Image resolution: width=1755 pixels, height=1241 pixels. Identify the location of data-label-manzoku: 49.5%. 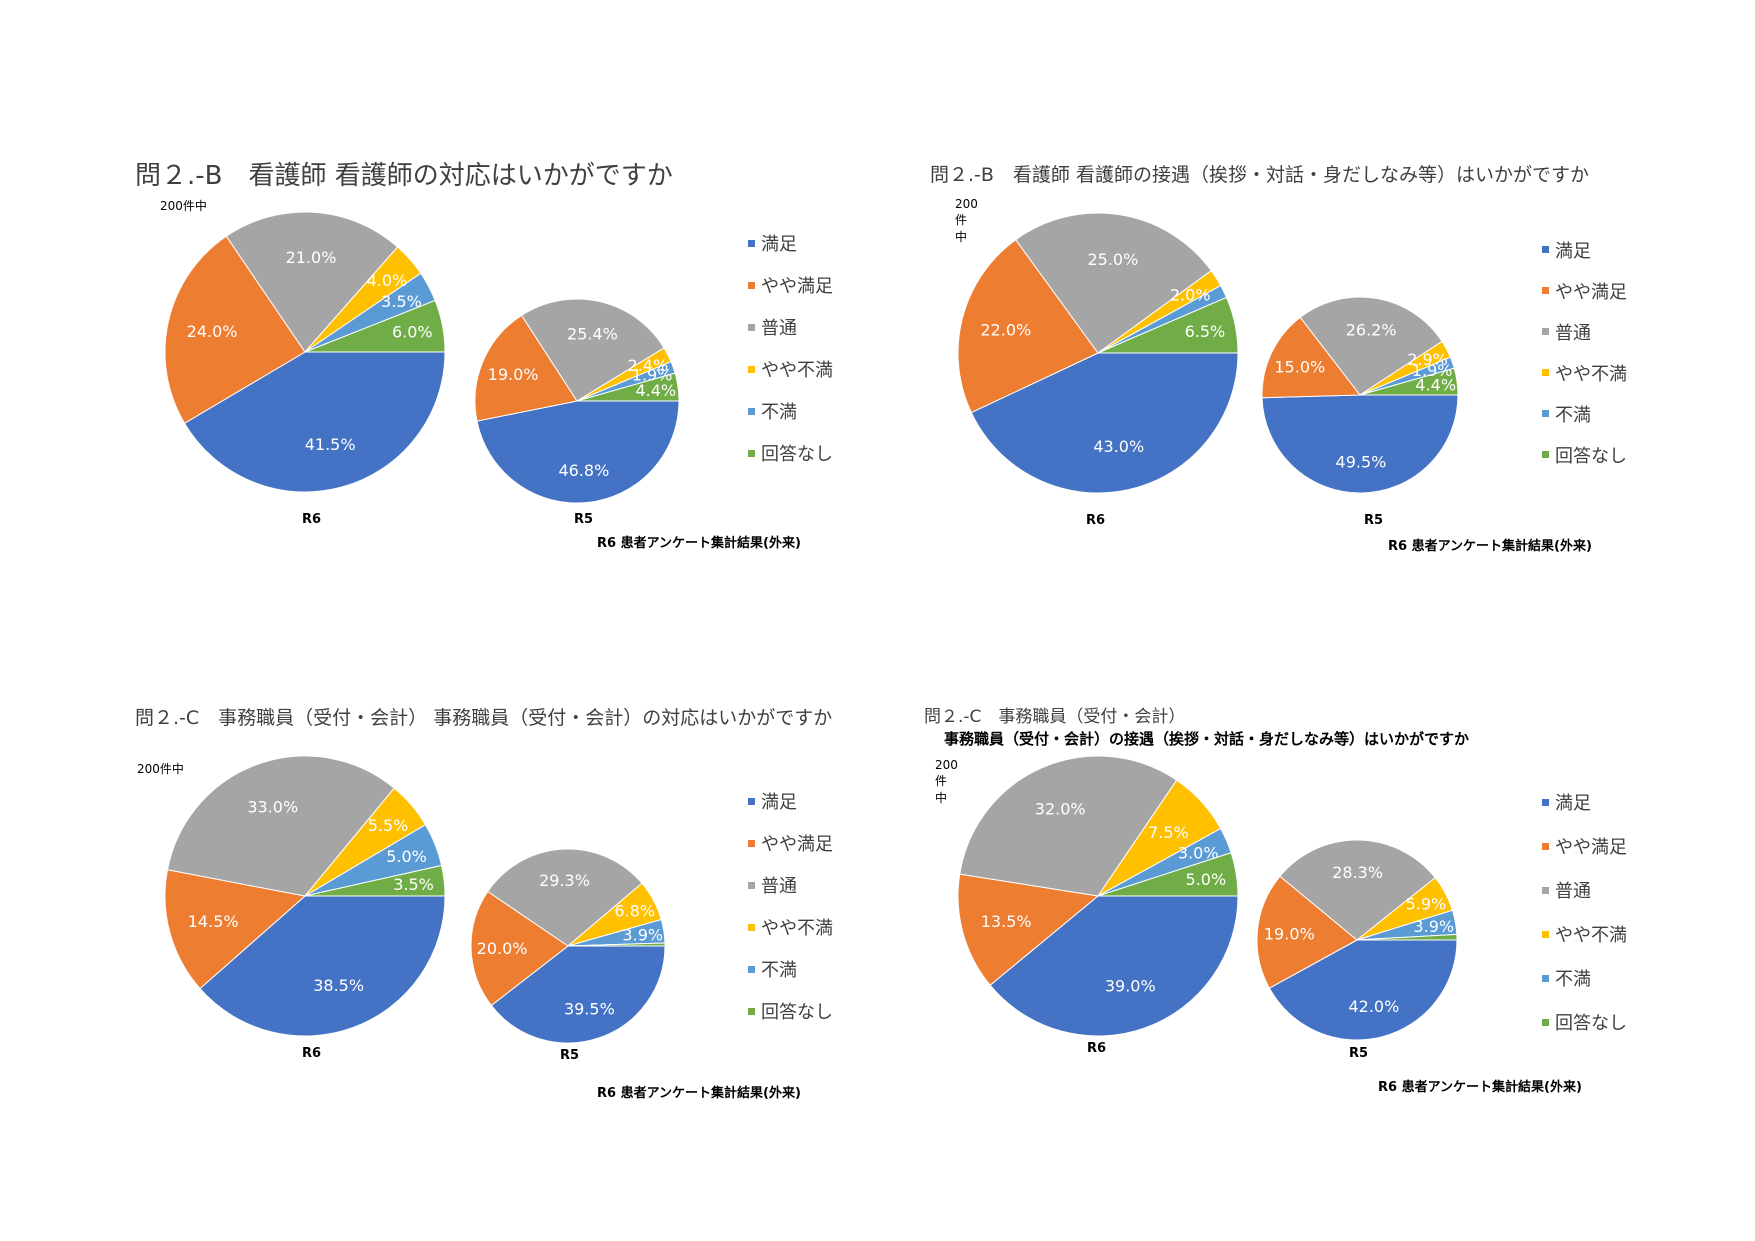
(1361, 462).